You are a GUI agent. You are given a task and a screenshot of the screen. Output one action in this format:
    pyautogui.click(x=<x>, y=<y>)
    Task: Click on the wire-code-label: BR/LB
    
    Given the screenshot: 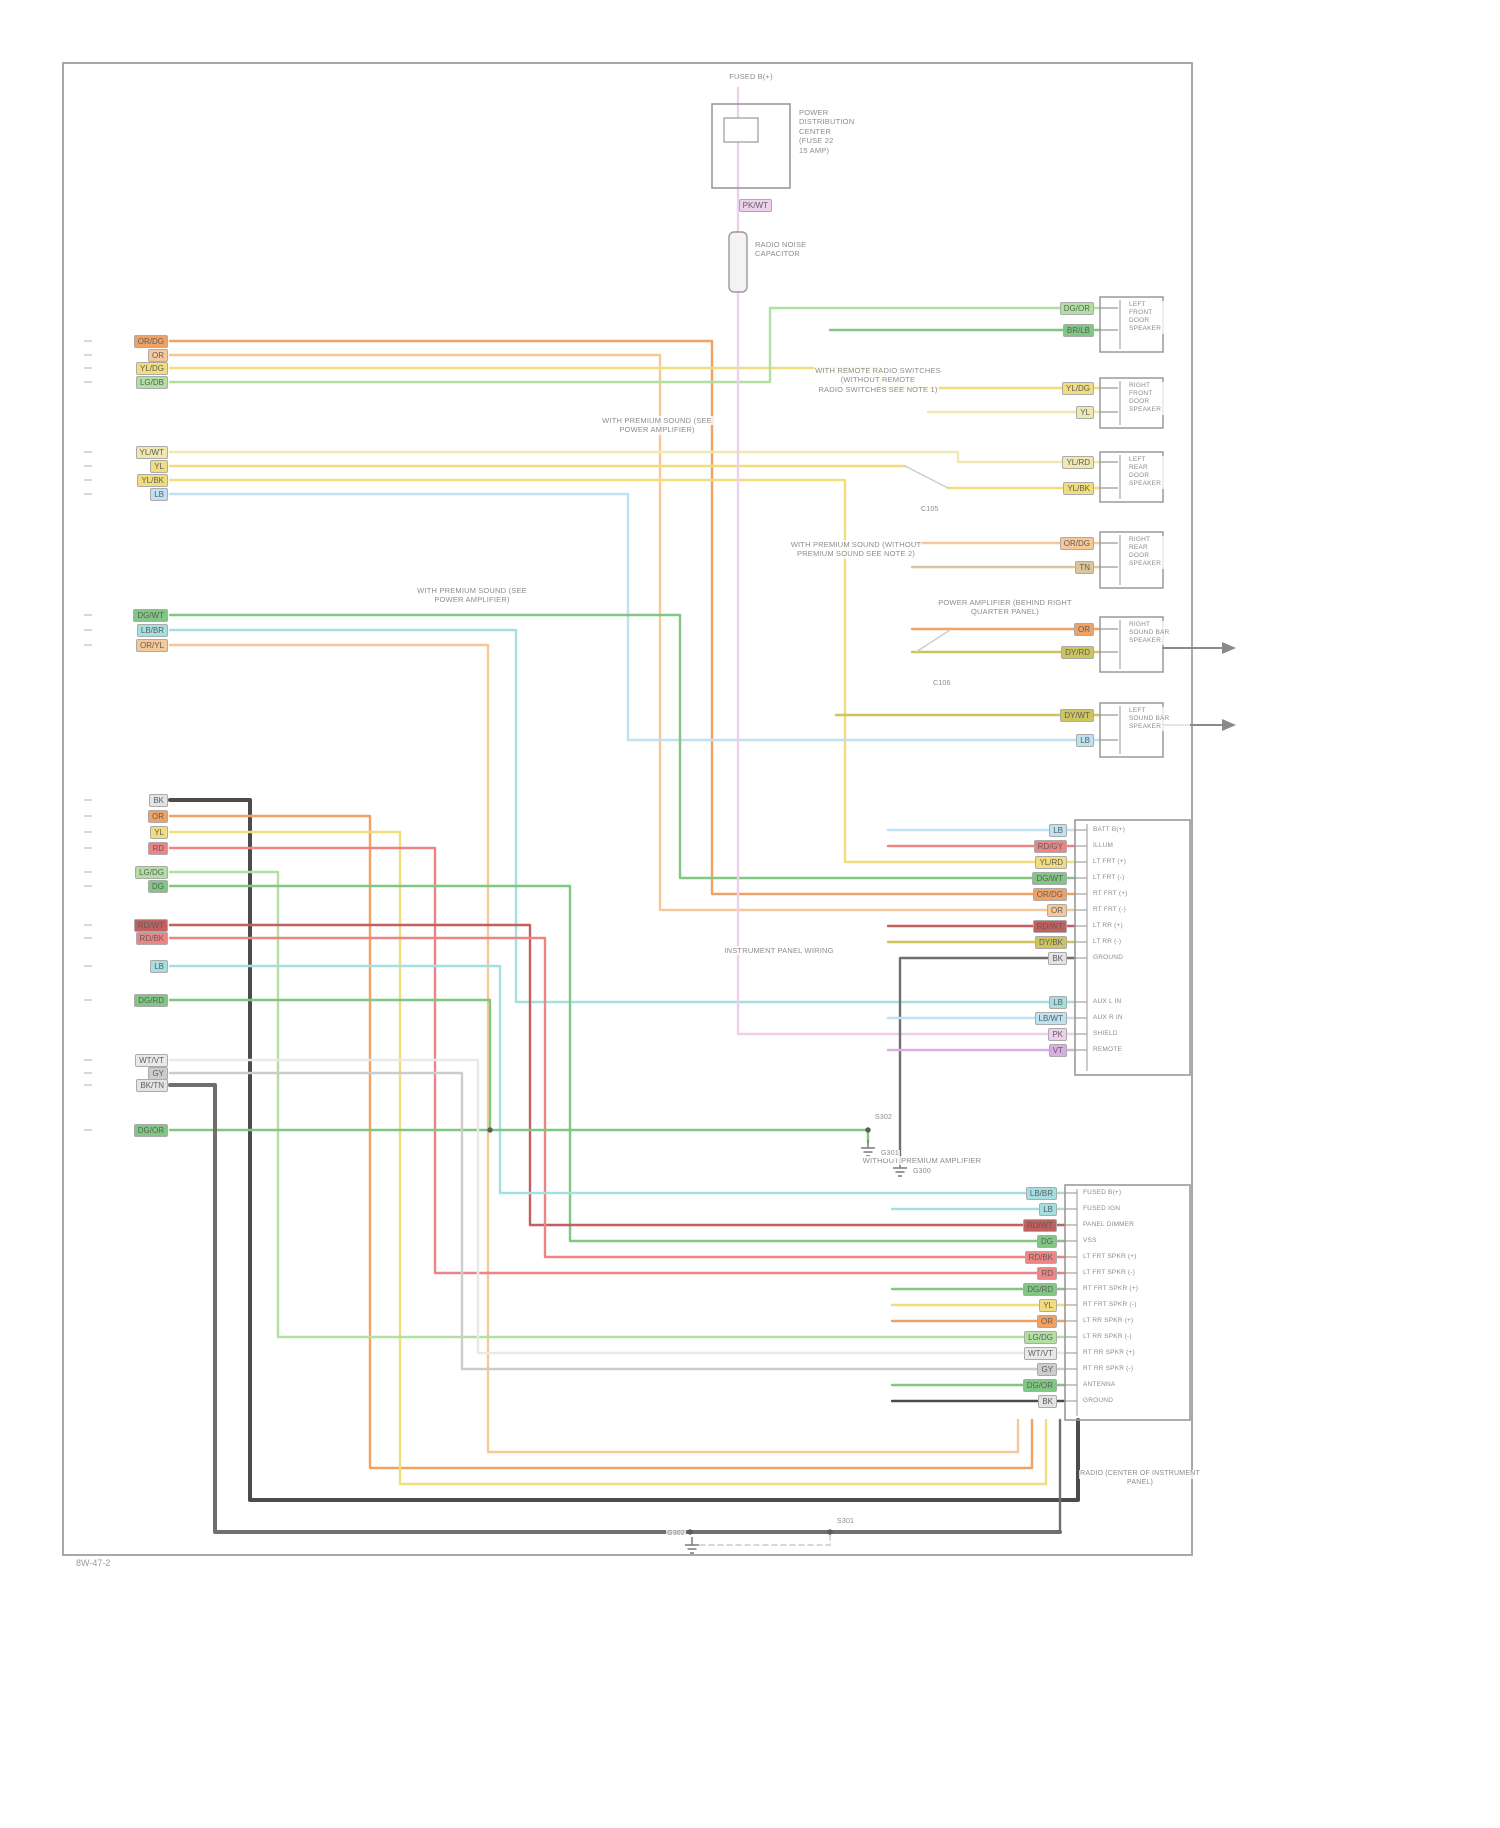 What is the action you would take?
    pyautogui.click(x=1078, y=330)
    